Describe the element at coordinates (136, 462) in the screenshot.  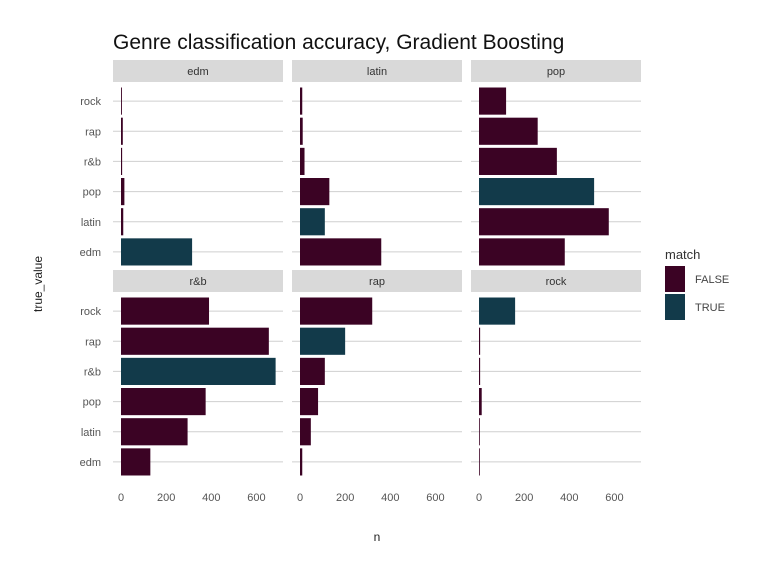
I see `bar-r-b-edm` at that location.